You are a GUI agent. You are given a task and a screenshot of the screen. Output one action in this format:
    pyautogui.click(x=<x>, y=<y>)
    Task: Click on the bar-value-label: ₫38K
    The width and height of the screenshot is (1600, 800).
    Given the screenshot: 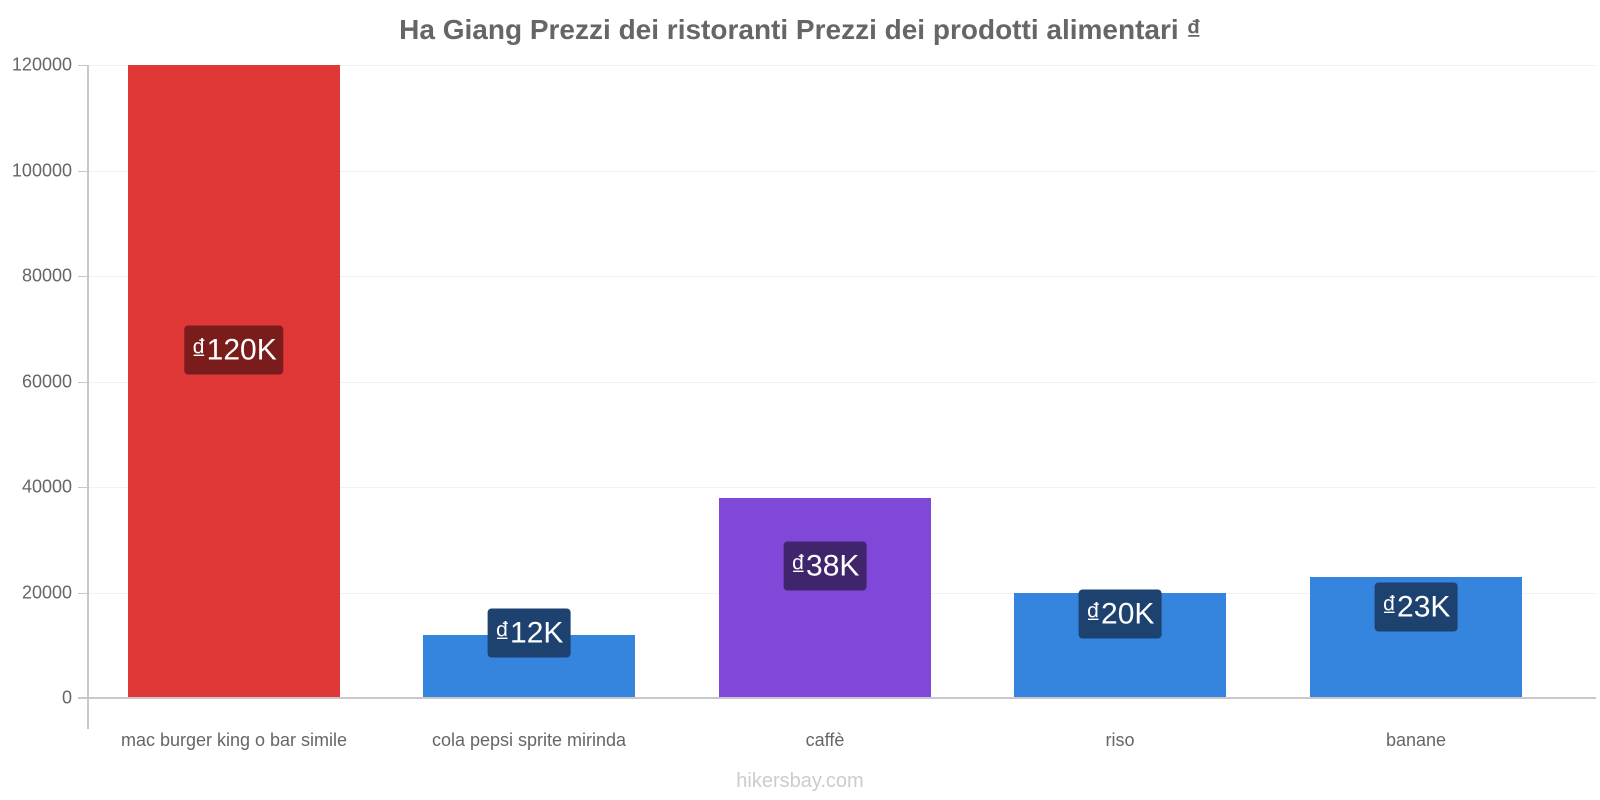 What is the action you would take?
    pyautogui.click(x=825, y=566)
    